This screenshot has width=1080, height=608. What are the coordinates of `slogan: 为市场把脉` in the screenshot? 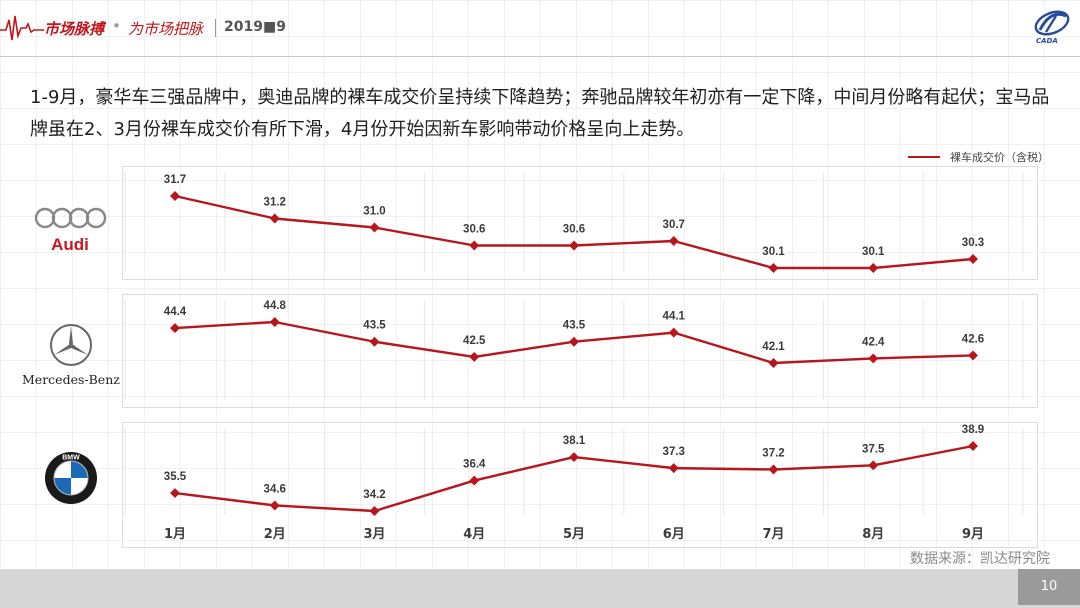 It's located at (166, 29).